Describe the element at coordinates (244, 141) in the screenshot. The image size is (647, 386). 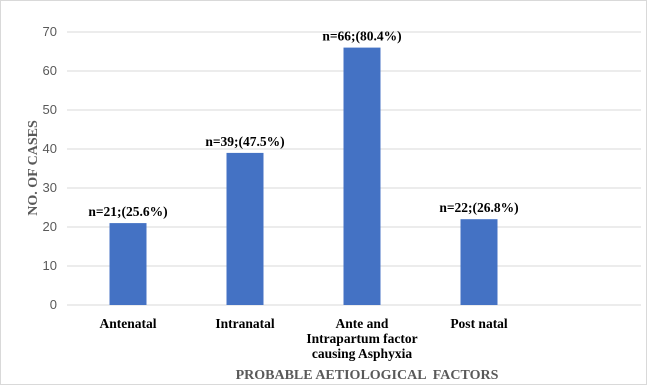
I see `data-label: n=39;(47.5%)` at that location.